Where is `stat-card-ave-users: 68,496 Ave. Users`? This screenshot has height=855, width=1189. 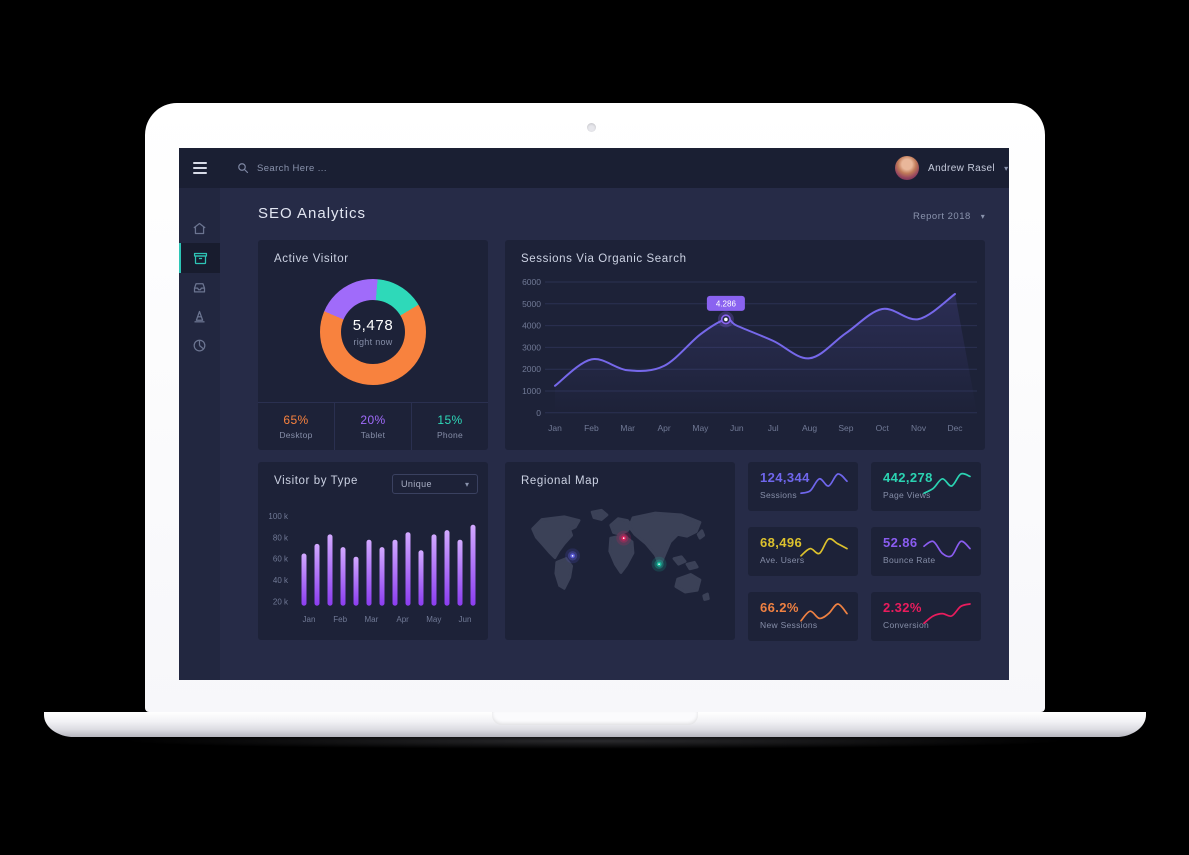 stat-card-ave-users: 68,496 Ave. Users is located at coordinates (803, 551).